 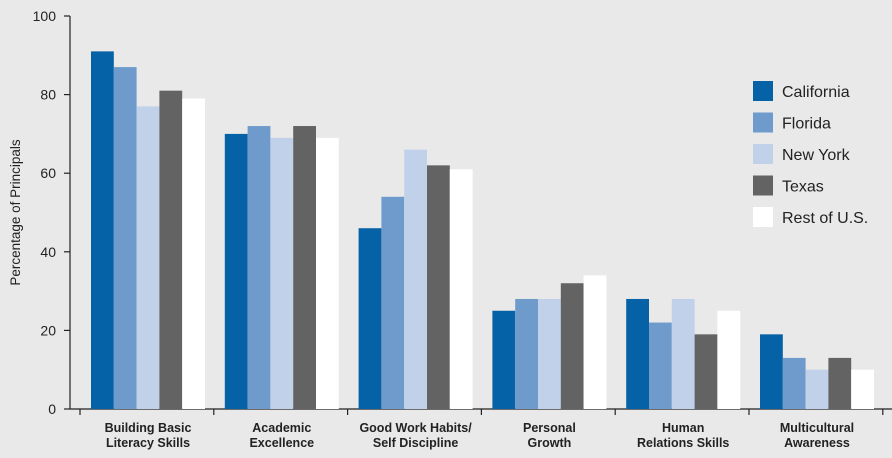 What do you see at coordinates (52, 409) in the screenshot?
I see `y-tick-label: 0` at bounding box center [52, 409].